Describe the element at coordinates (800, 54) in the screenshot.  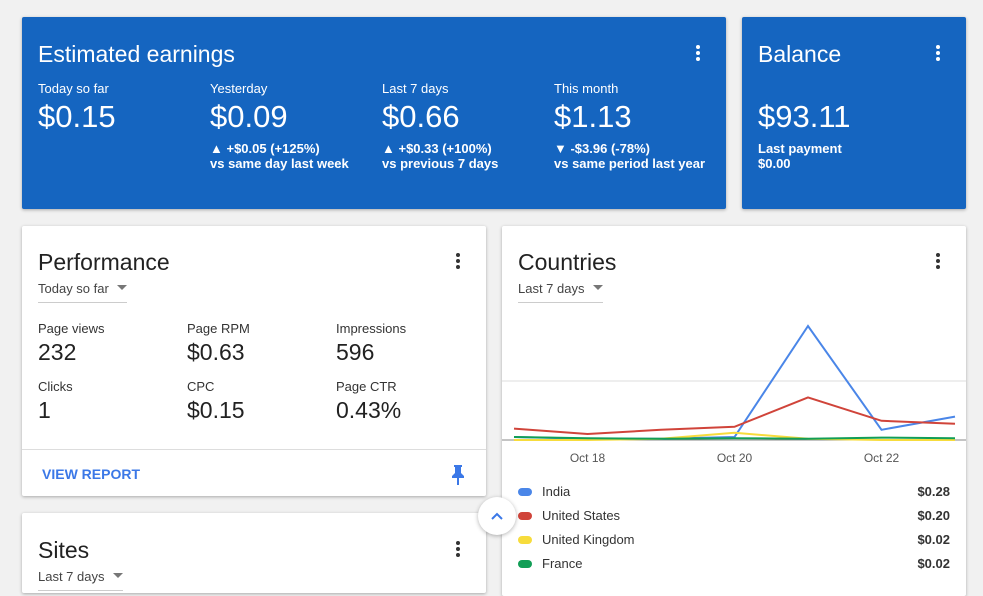
I see `card-title: Balance` at that location.